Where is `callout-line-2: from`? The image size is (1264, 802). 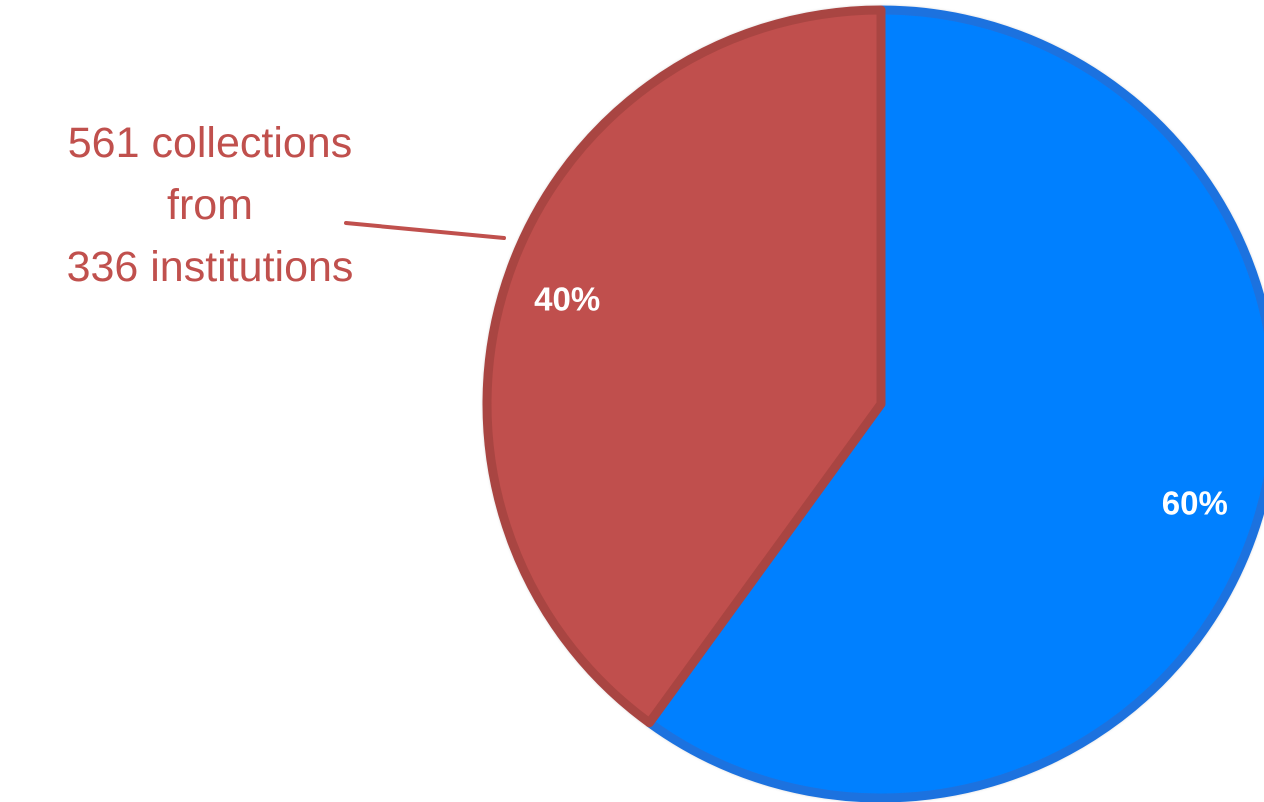 callout-line-2: from is located at coordinates (210, 205).